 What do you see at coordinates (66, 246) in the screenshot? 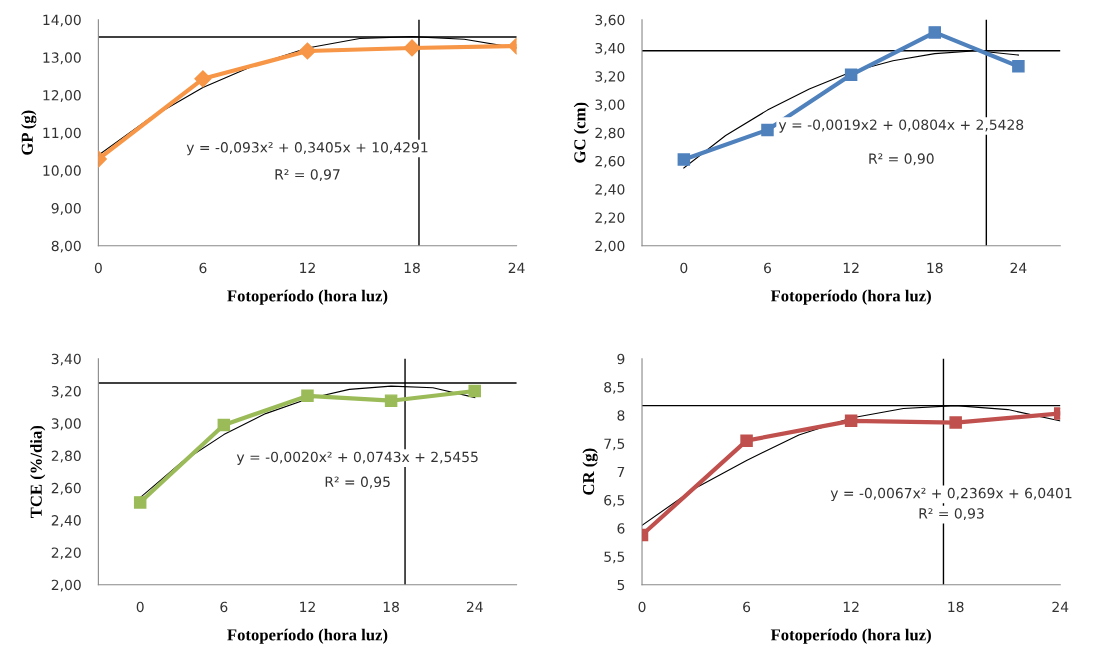
I see `y-tick-label: 8,00` at bounding box center [66, 246].